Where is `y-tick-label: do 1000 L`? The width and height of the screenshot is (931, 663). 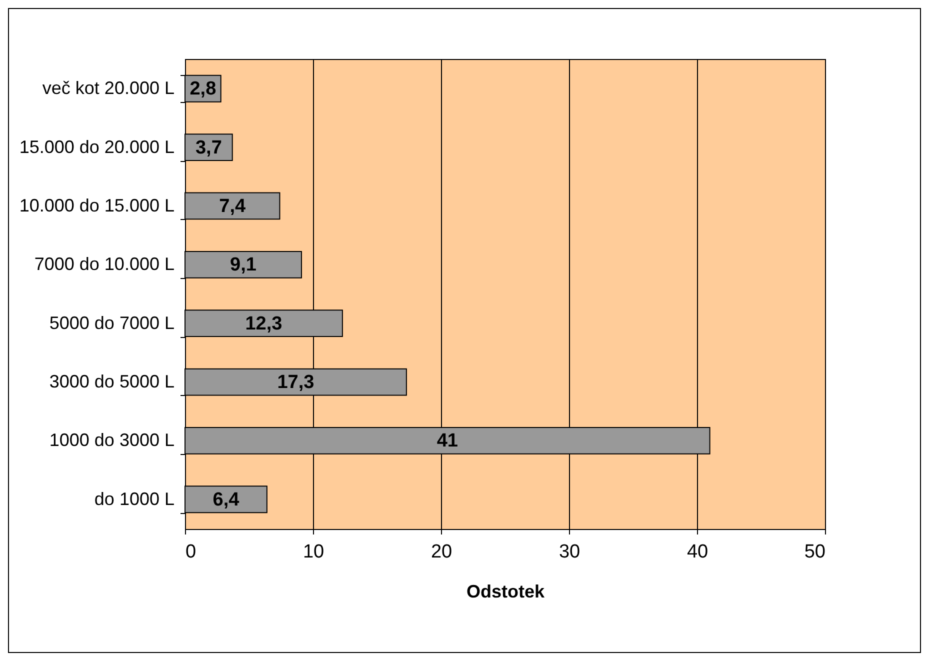
y-tick-label: do 1000 L is located at coordinates (134, 498).